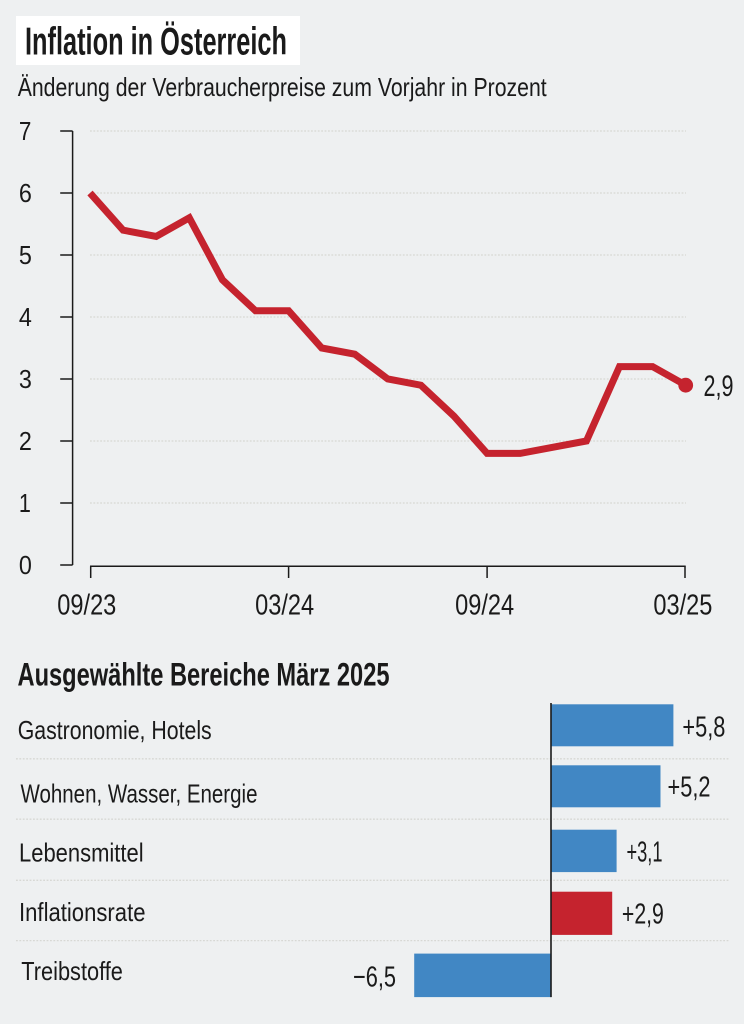 This screenshot has width=744, height=1024. What do you see at coordinates (81, 852) in the screenshot?
I see `svg-text: Lebensmittel` at bounding box center [81, 852].